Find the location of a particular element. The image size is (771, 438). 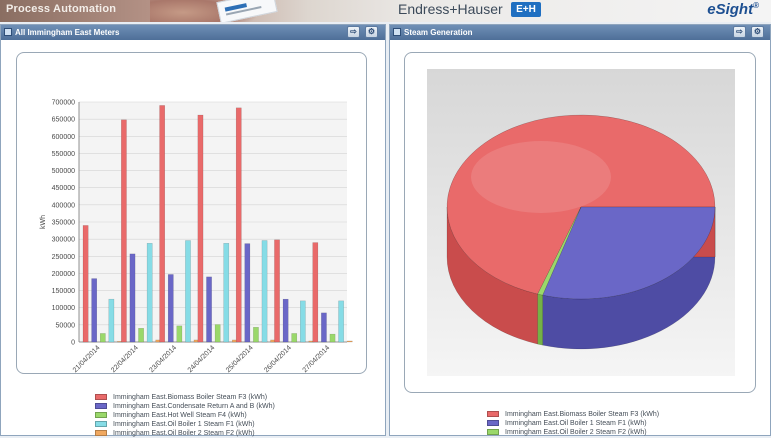

brand-logo: E+H is located at coordinates (526, 9).